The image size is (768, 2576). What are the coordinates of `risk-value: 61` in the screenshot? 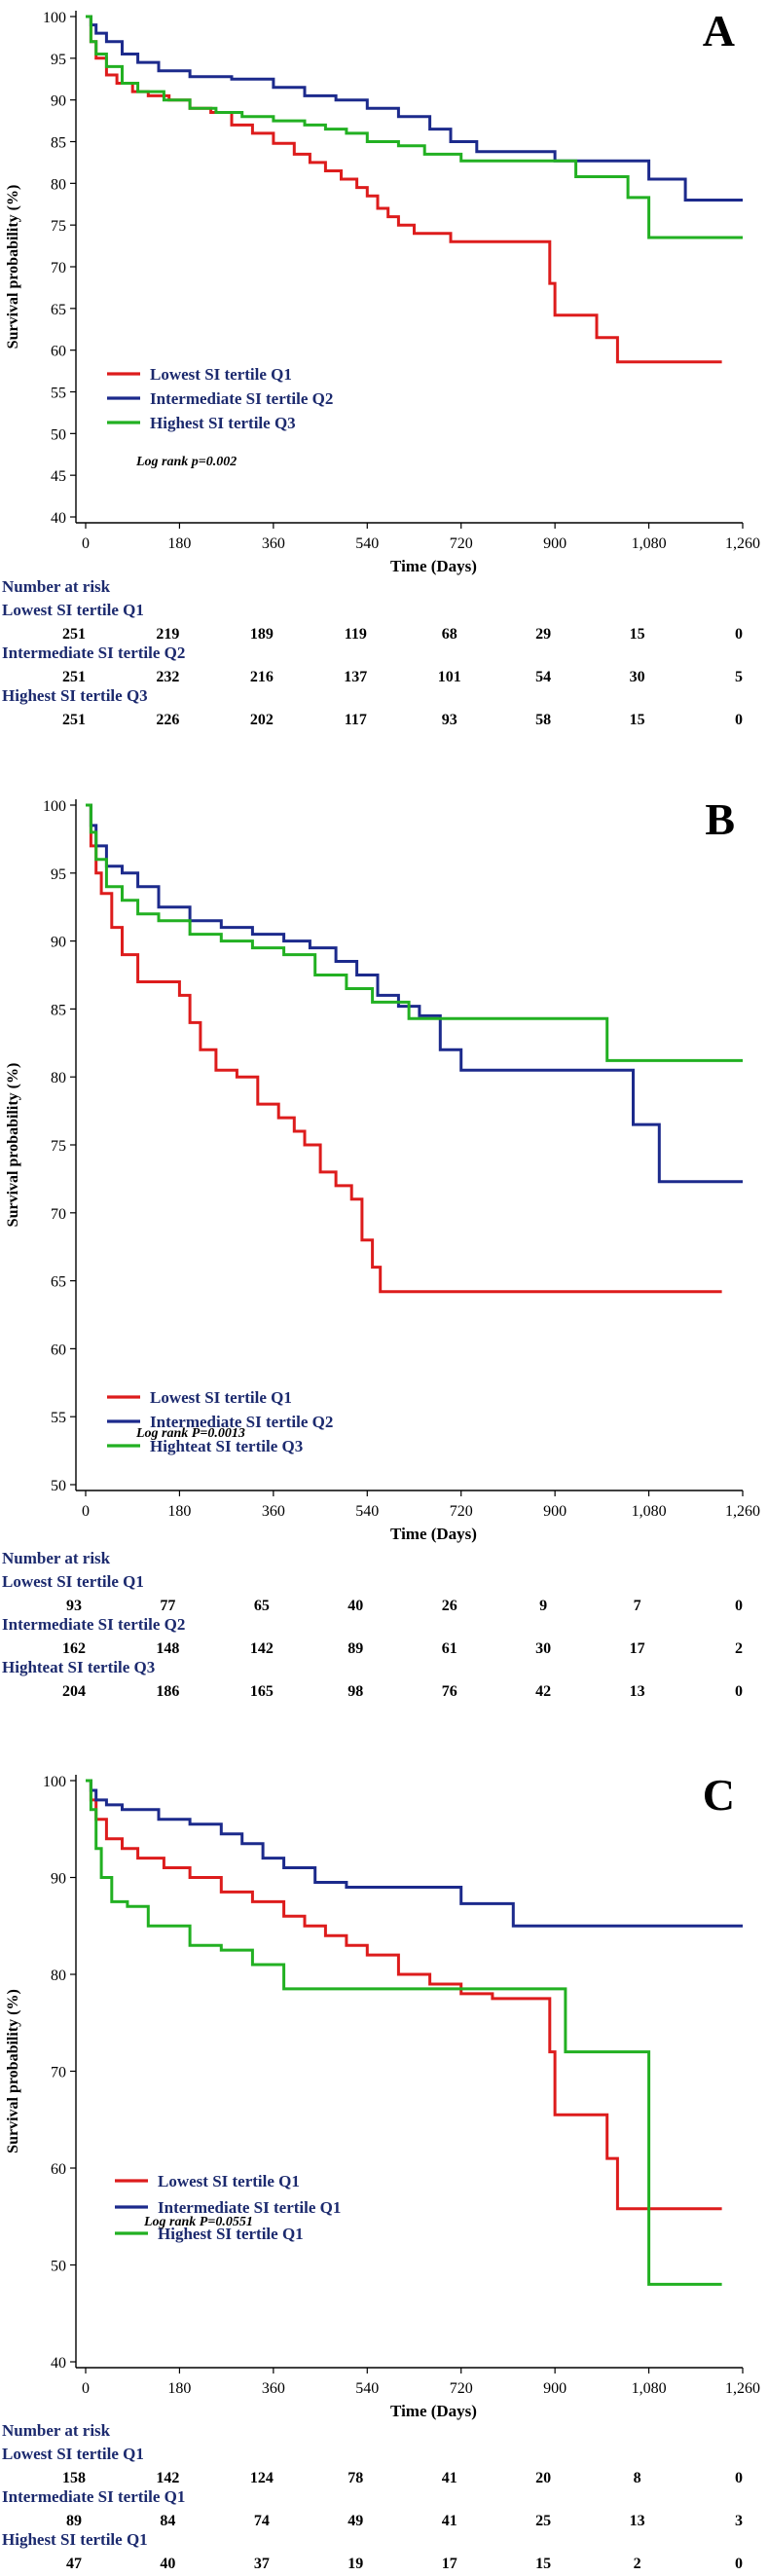 It's located at (449, 1648).